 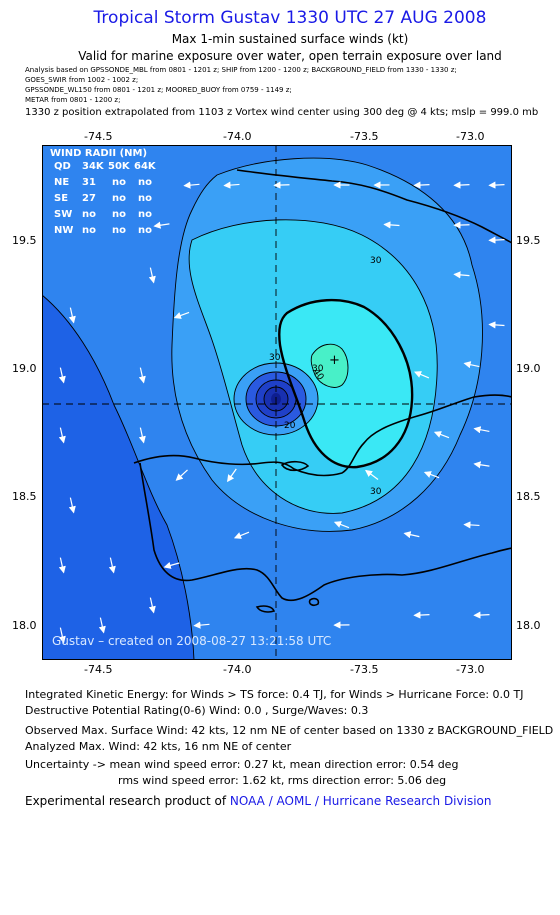 What do you see at coordinates (470, 669) in the screenshot?
I see `x-tick-bottom: -73.0` at bounding box center [470, 669].